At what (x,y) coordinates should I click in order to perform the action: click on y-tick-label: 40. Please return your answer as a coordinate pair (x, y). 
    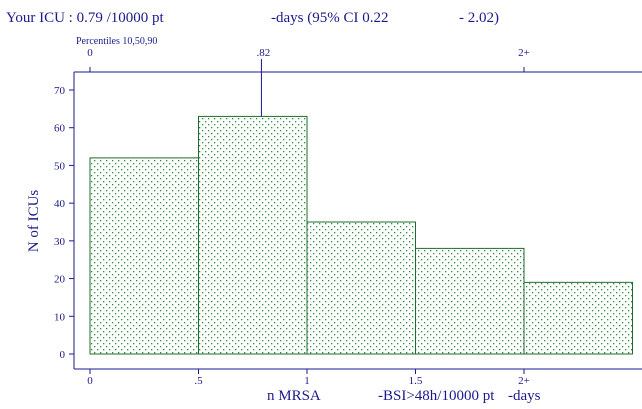
    Looking at the image, I should click on (60, 204).